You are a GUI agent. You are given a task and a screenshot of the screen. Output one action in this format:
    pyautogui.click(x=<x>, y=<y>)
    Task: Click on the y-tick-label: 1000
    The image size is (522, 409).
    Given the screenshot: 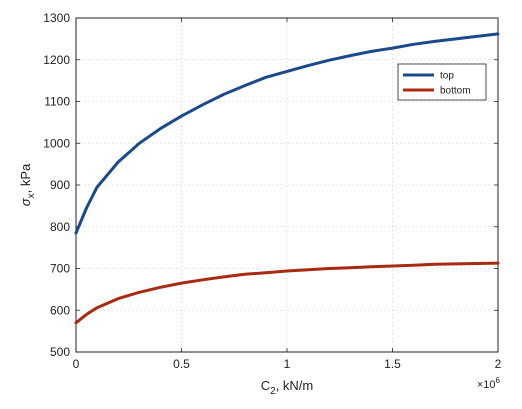 What is the action you would take?
    pyautogui.click(x=56, y=143)
    